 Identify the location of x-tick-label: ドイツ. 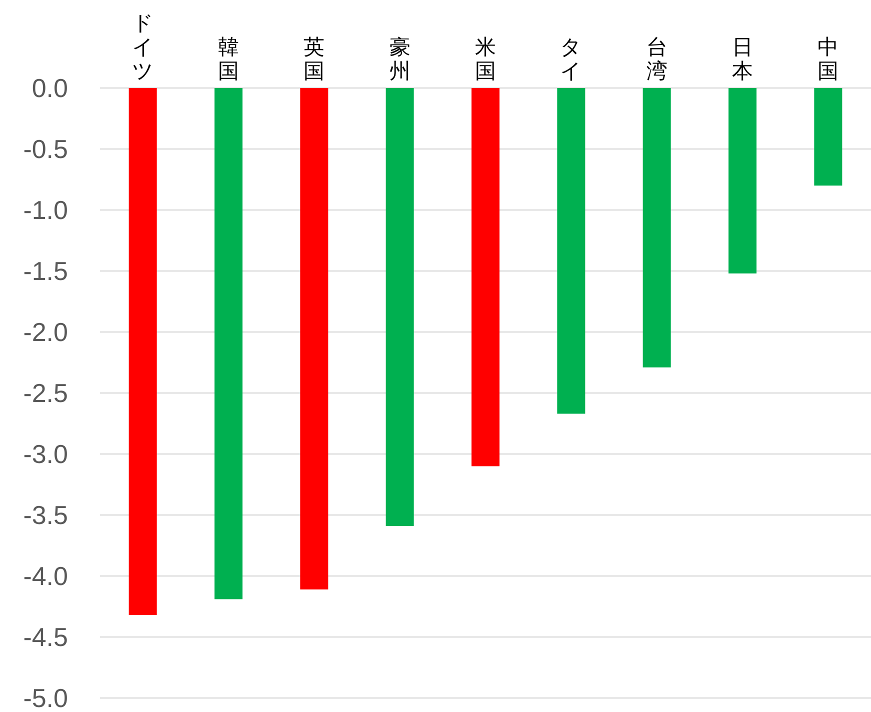
(143, 47).